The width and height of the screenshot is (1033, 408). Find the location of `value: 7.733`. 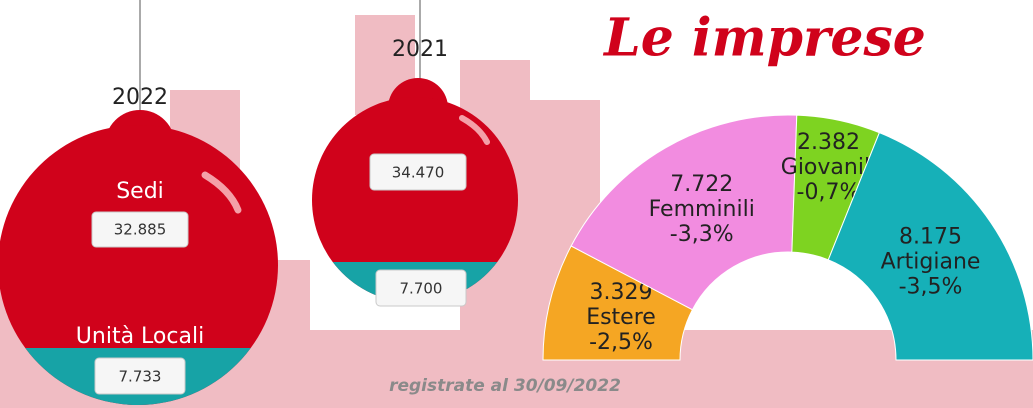

value: 7.733 is located at coordinates (140, 377).